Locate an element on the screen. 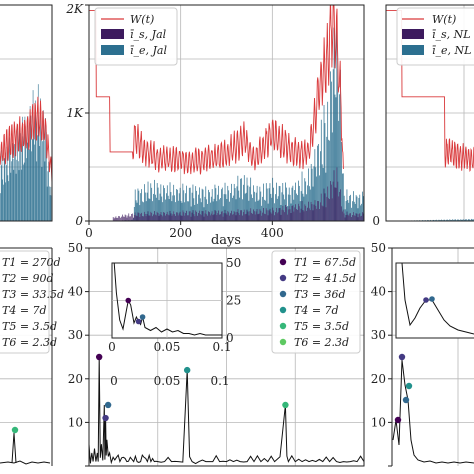 This screenshot has width=474, height=474. y-tick-label: 20 is located at coordinates (75, 379).